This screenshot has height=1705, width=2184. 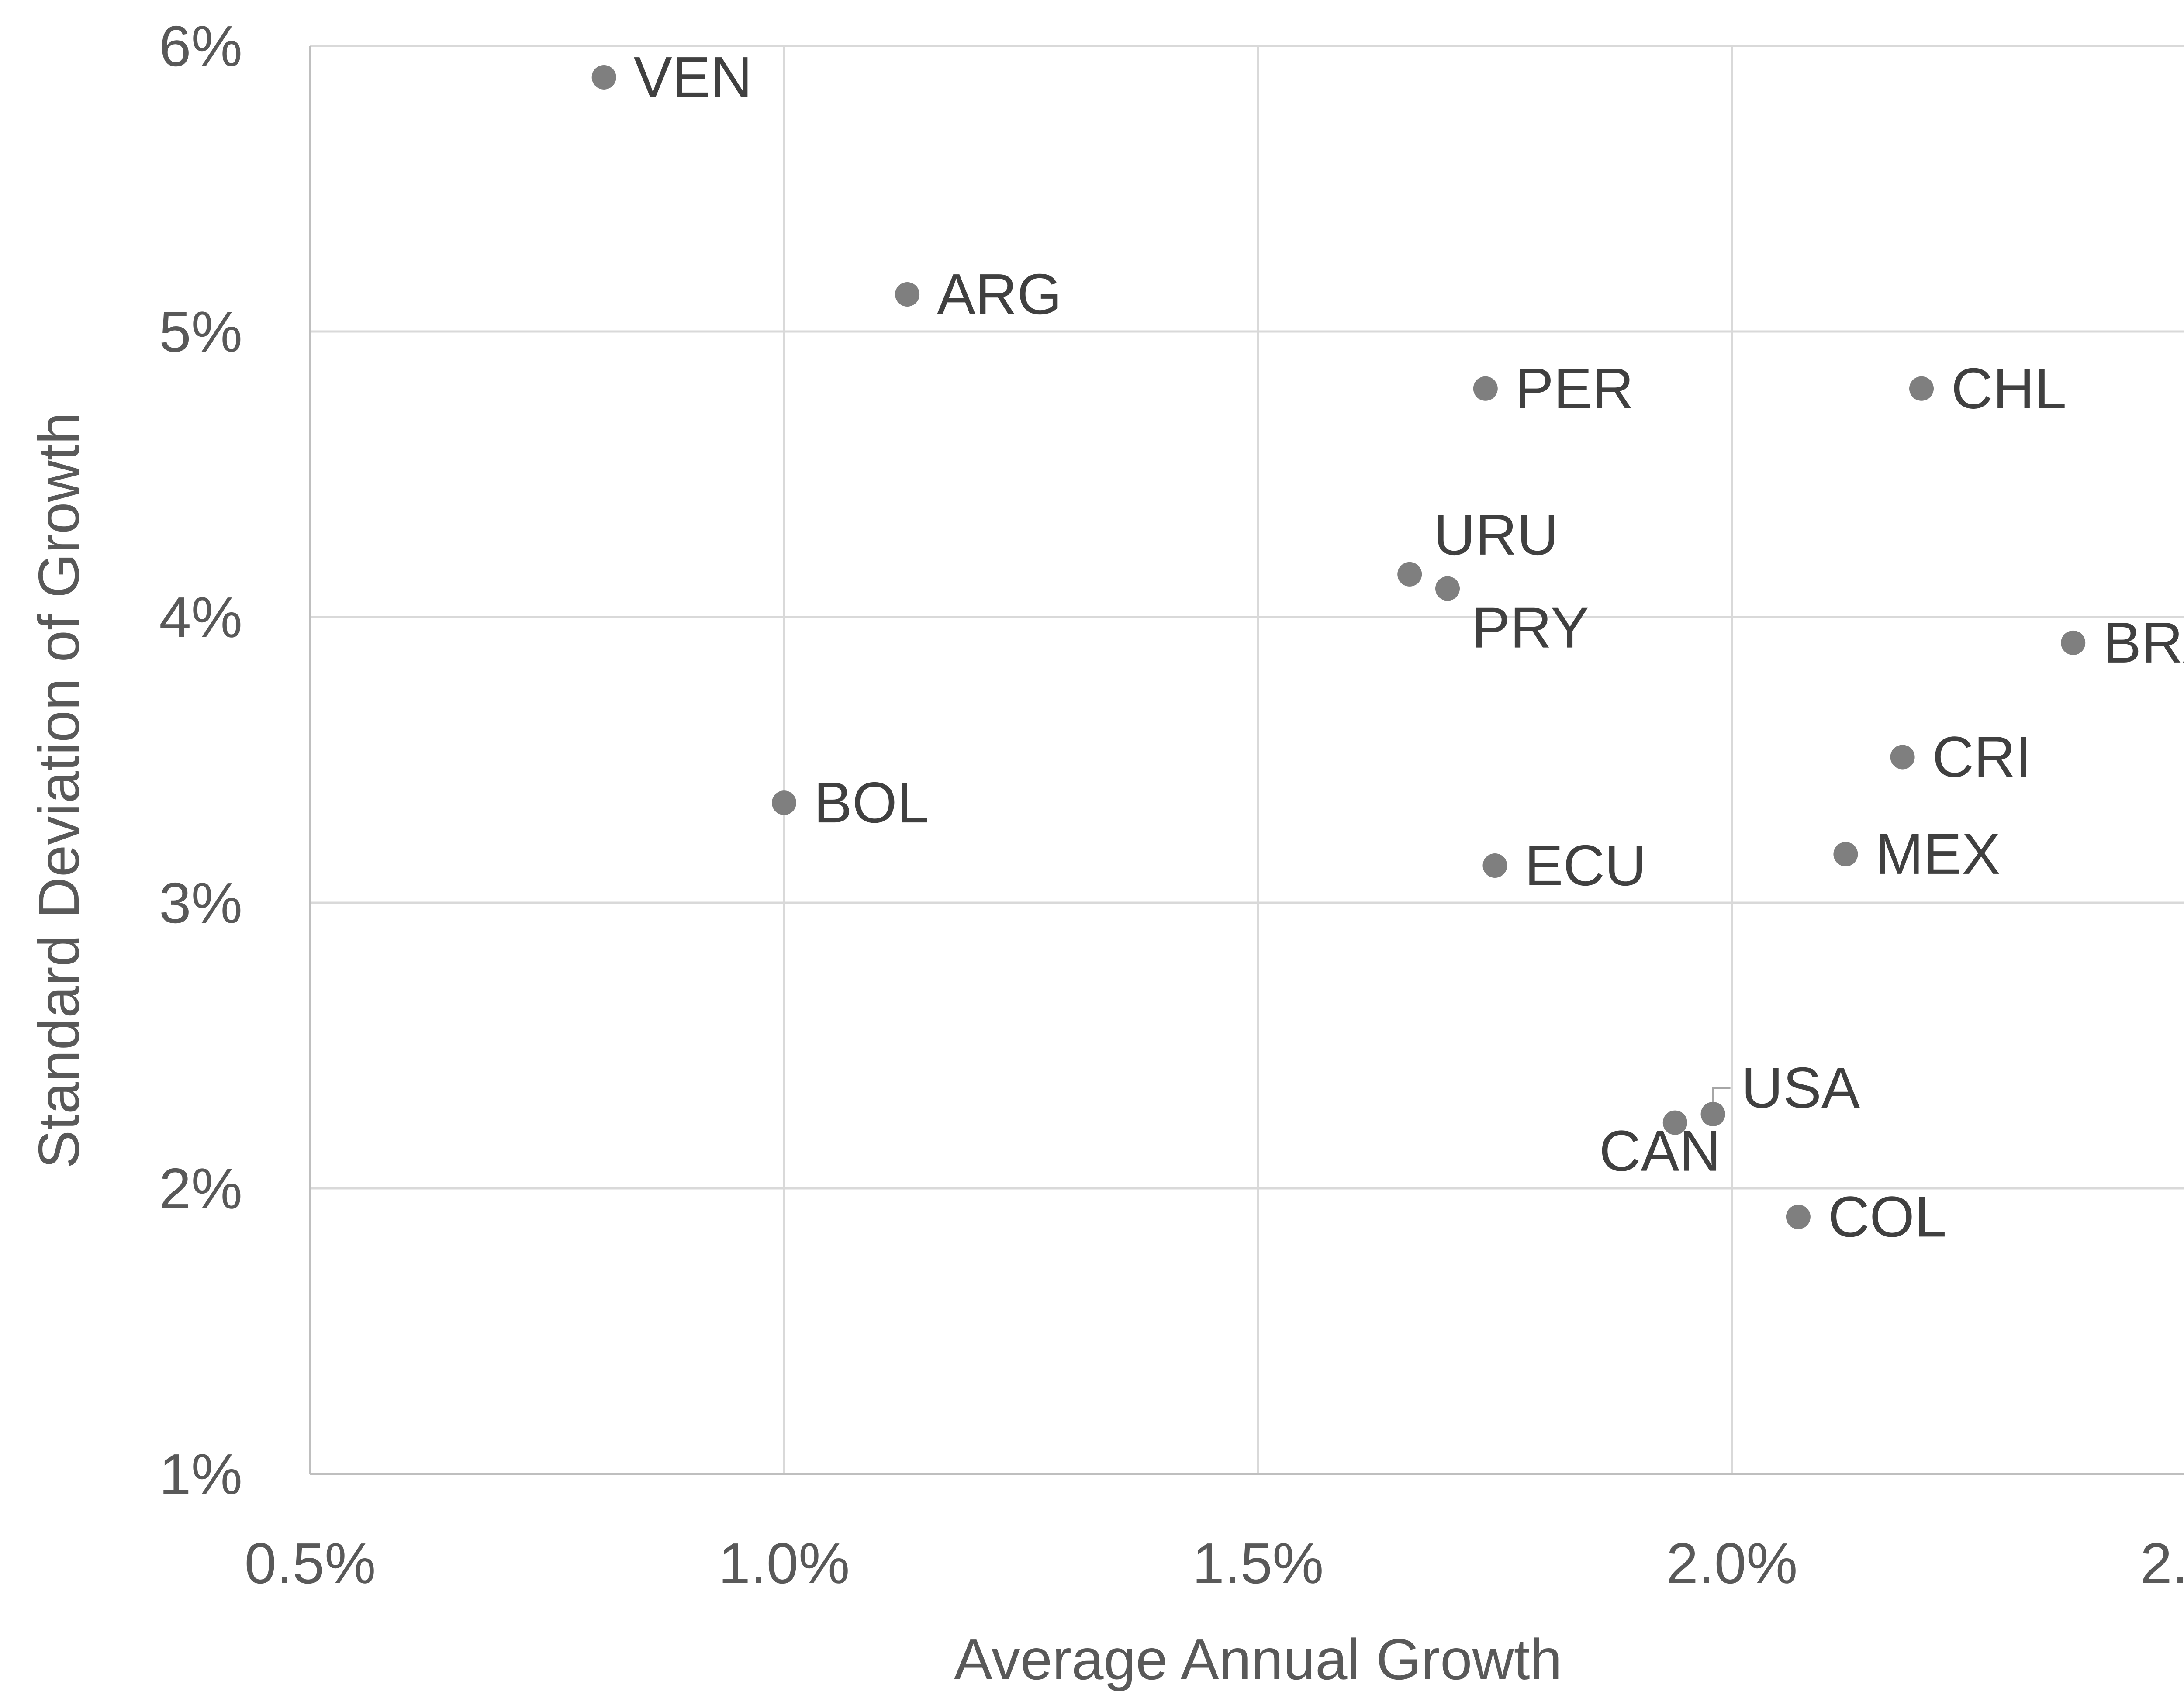 I want to click on x-tick-label: 1.0%, so click(x=784, y=1563).